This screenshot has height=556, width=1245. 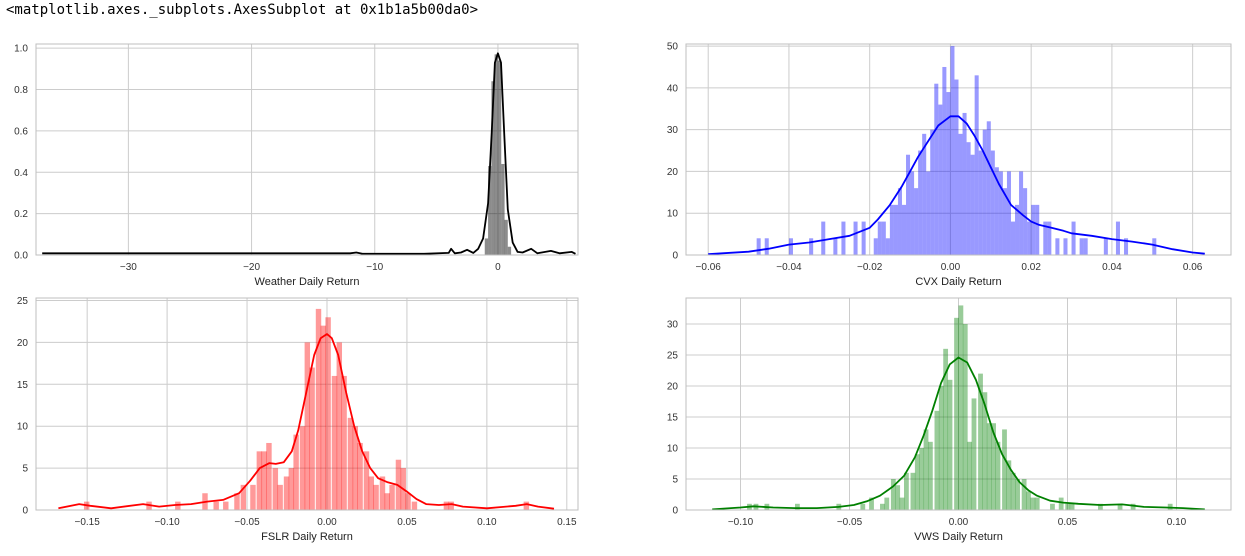 I want to click on x-tick-label: −0.04, so click(x=789, y=267).